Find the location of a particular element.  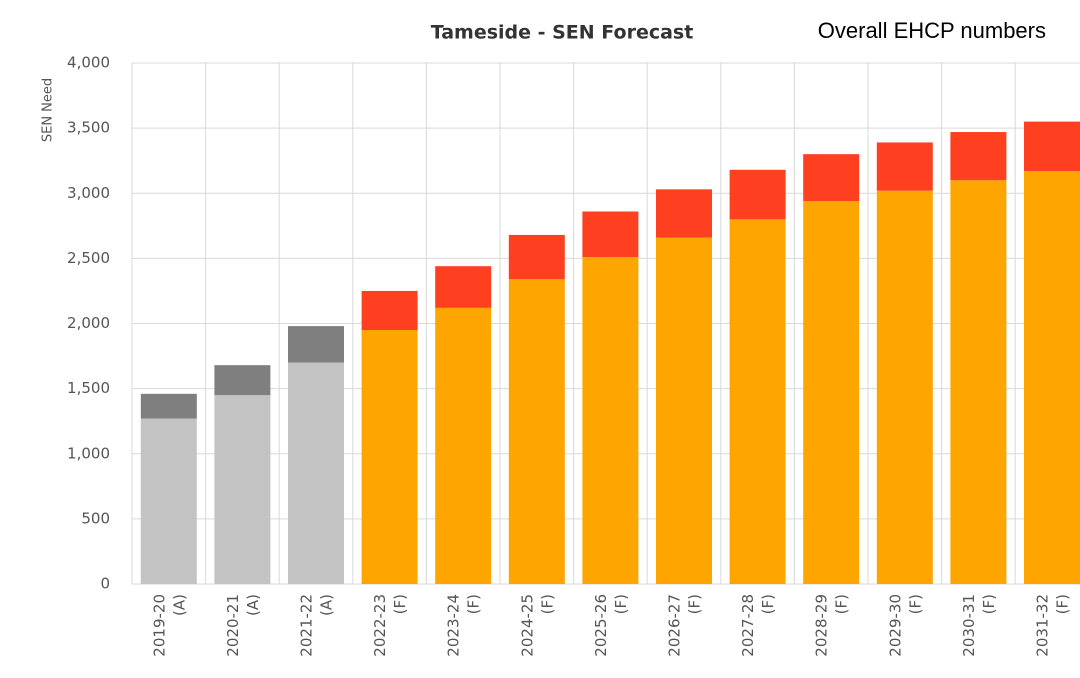

x-tick-label: 2027-28 is located at coordinates (748, 625).